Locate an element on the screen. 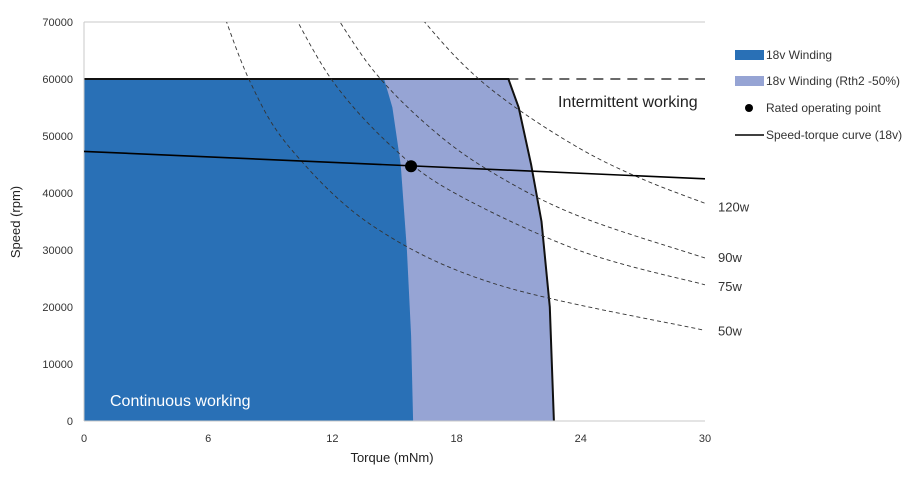  intermittent-working-label: Intermittent working is located at coordinates (628, 102).